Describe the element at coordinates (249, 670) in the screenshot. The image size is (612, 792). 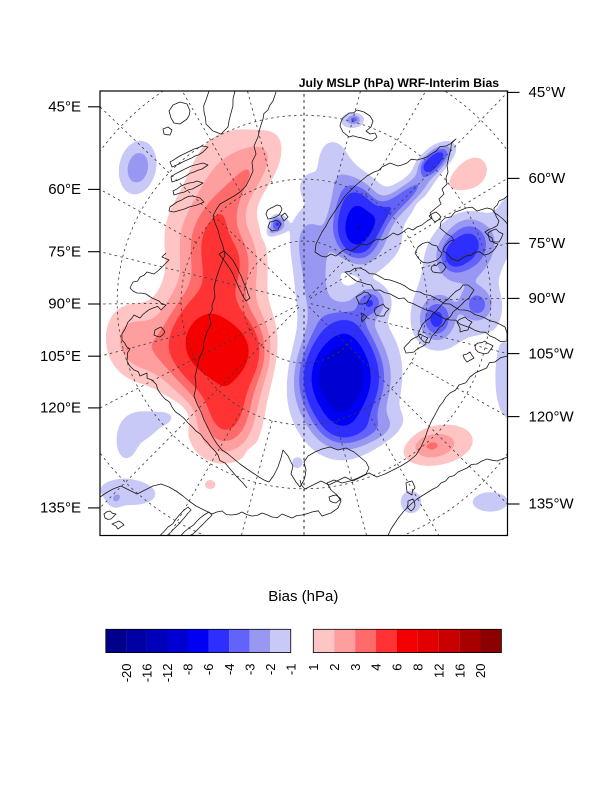
I see `svg-text: -3` at that location.